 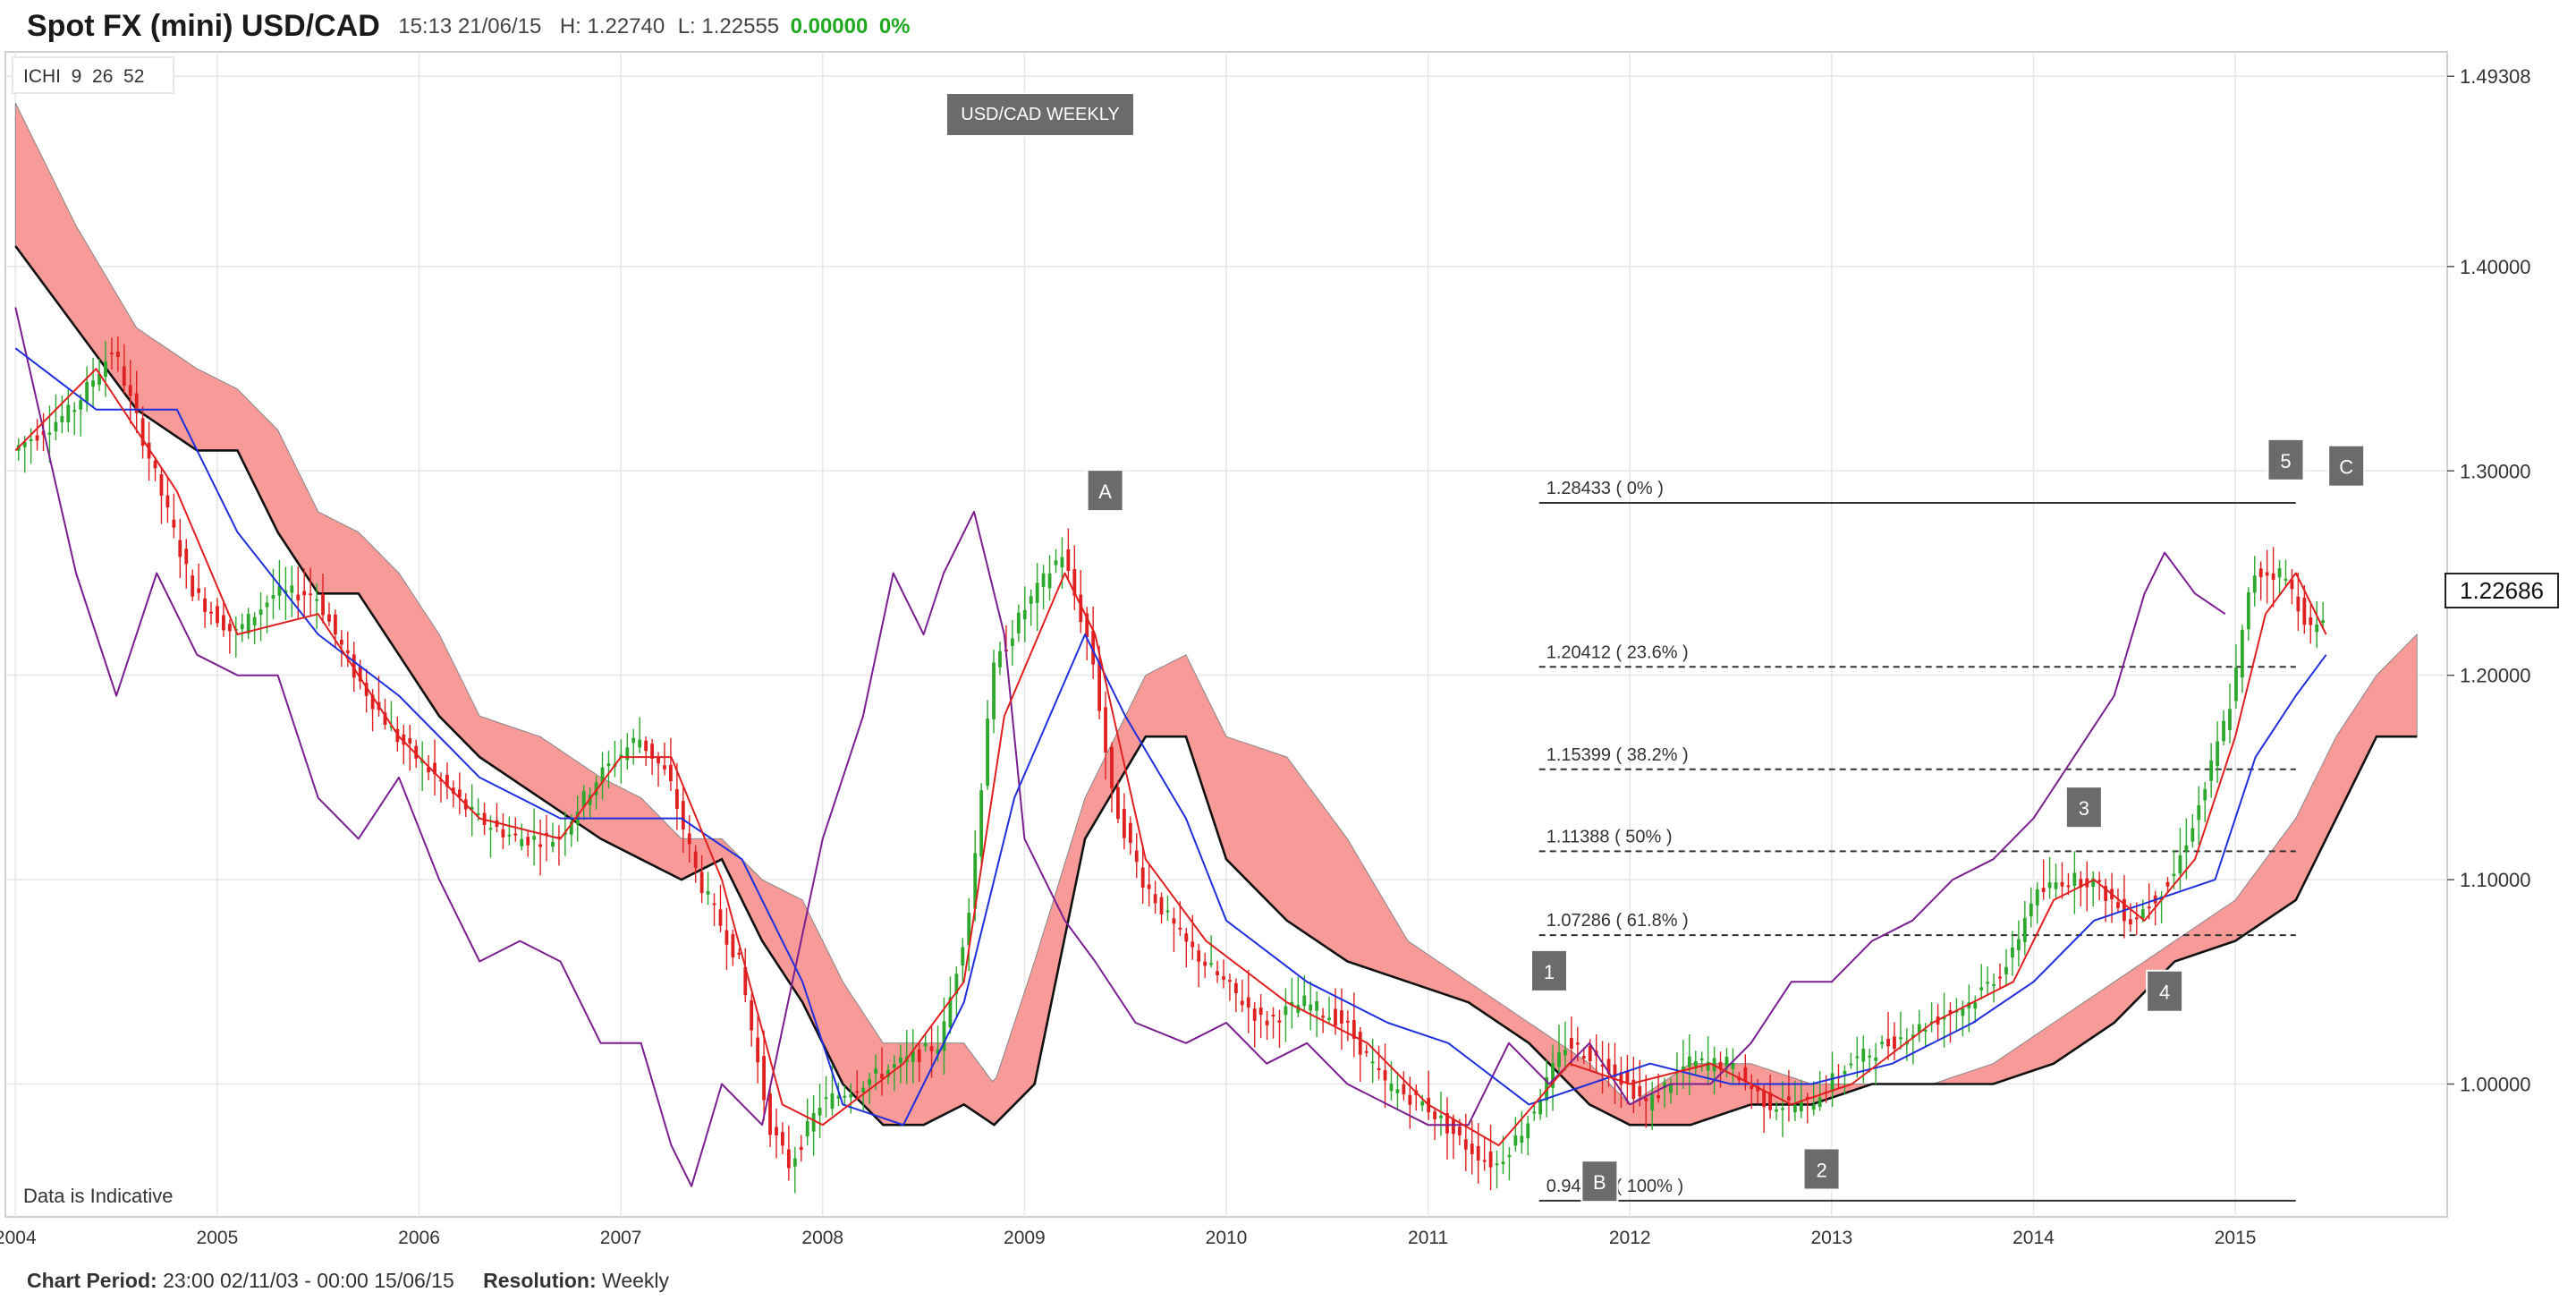 I want to click on indicator-legend-box, so click(x=93, y=75).